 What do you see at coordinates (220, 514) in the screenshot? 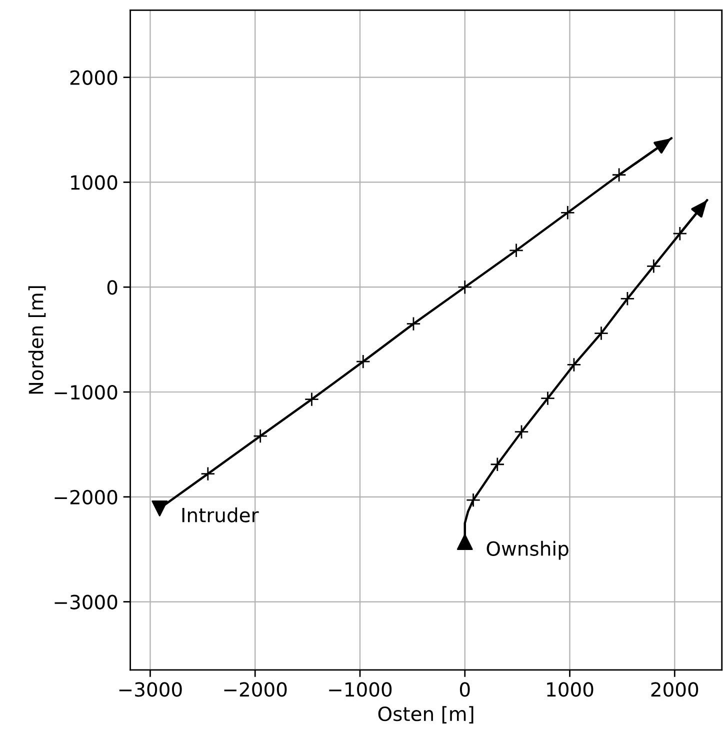
I see `series-label: Intruder` at bounding box center [220, 514].